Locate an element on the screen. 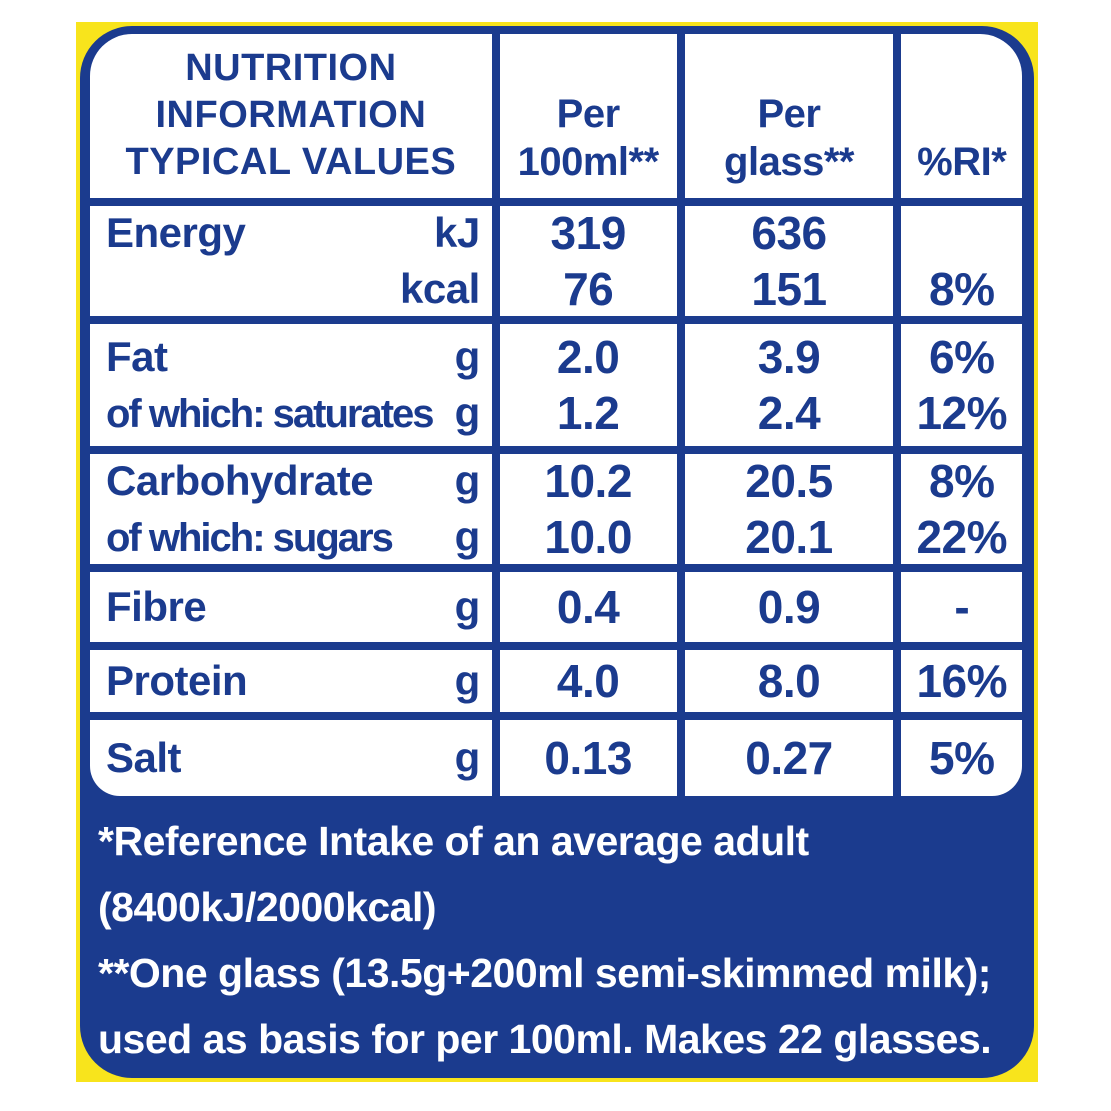  value-line: 319 is located at coordinates (588, 233).